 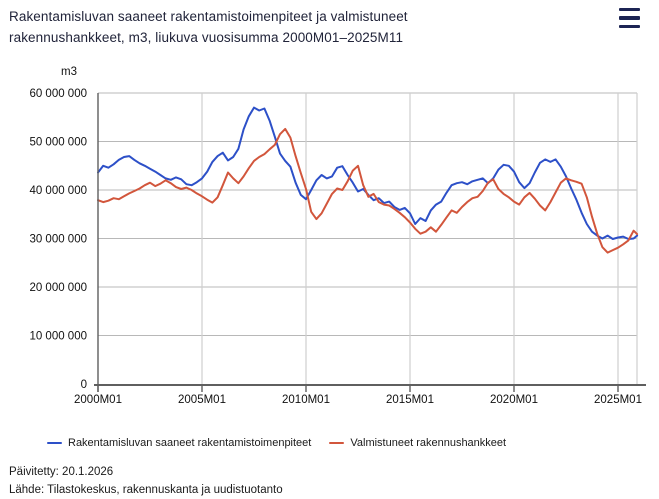 What do you see at coordinates (84, 385) in the screenshot?
I see `y-tick-label: 0` at bounding box center [84, 385].